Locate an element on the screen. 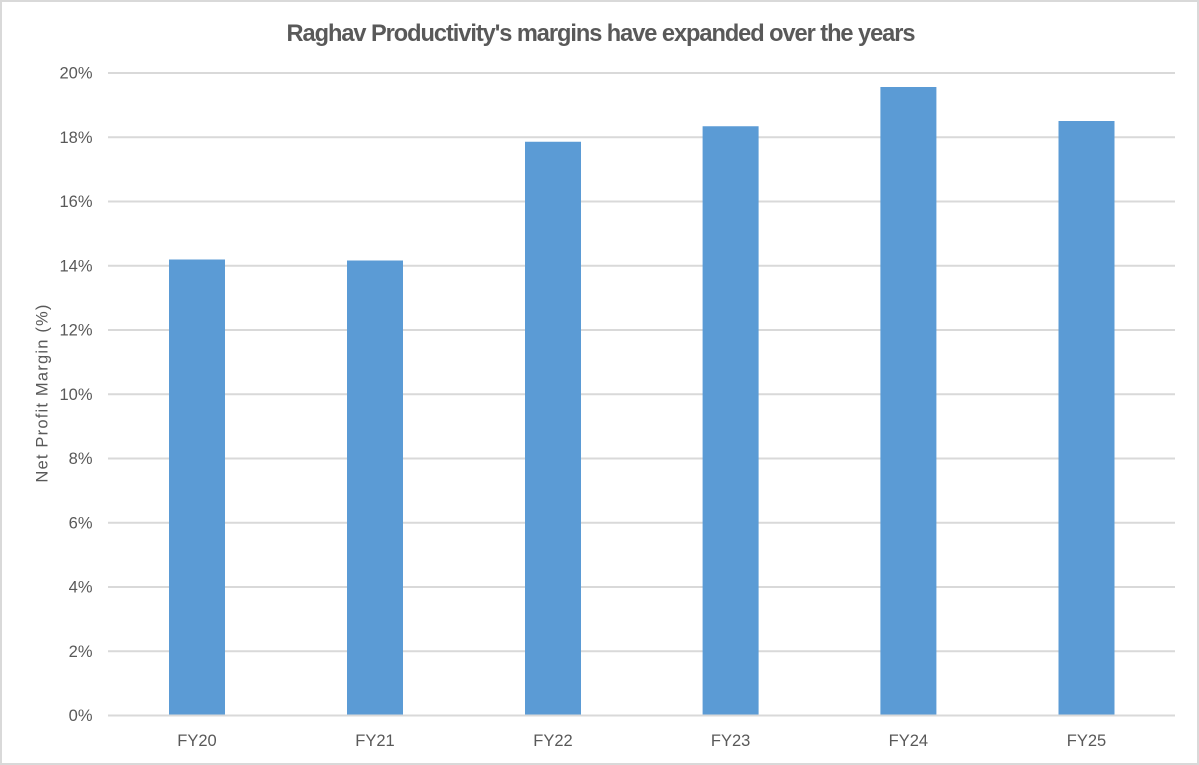 The width and height of the screenshot is (1199, 765). svg-text: FY24 is located at coordinates (908, 741).